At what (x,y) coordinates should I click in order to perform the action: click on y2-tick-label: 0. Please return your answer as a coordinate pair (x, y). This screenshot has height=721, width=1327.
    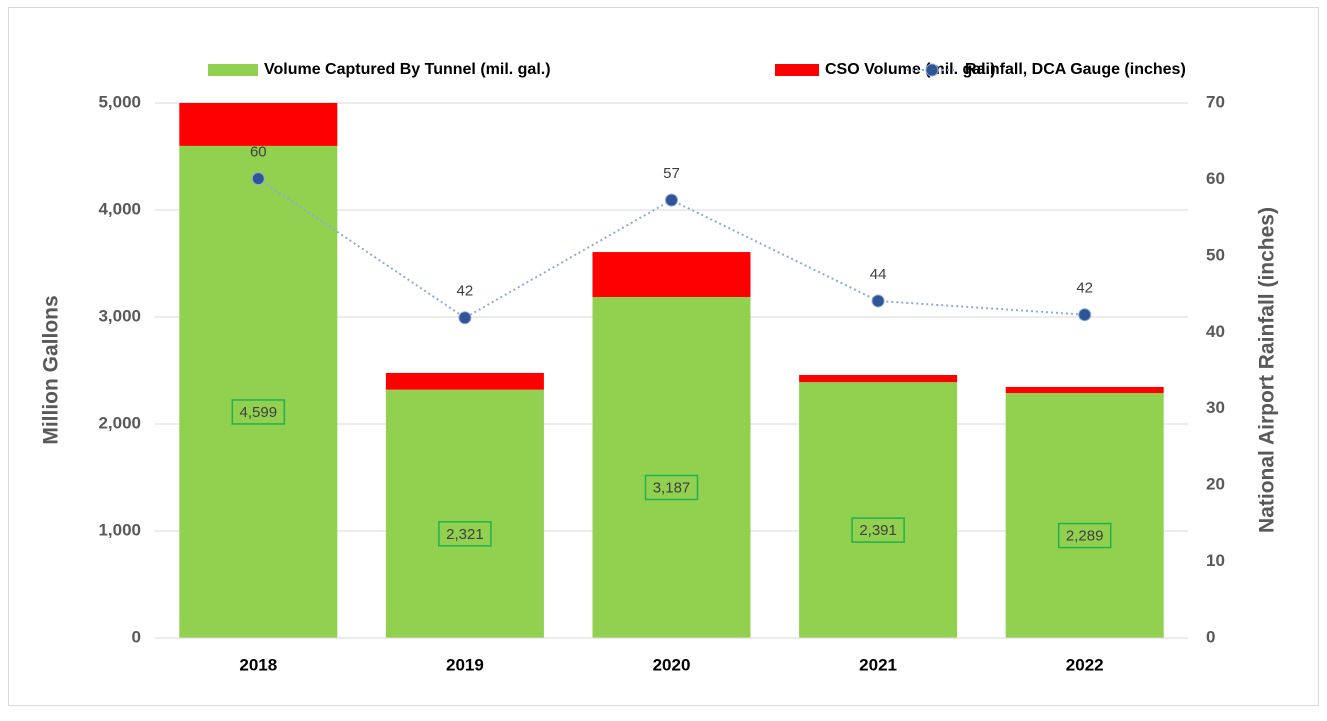
    Looking at the image, I should click on (1210, 636).